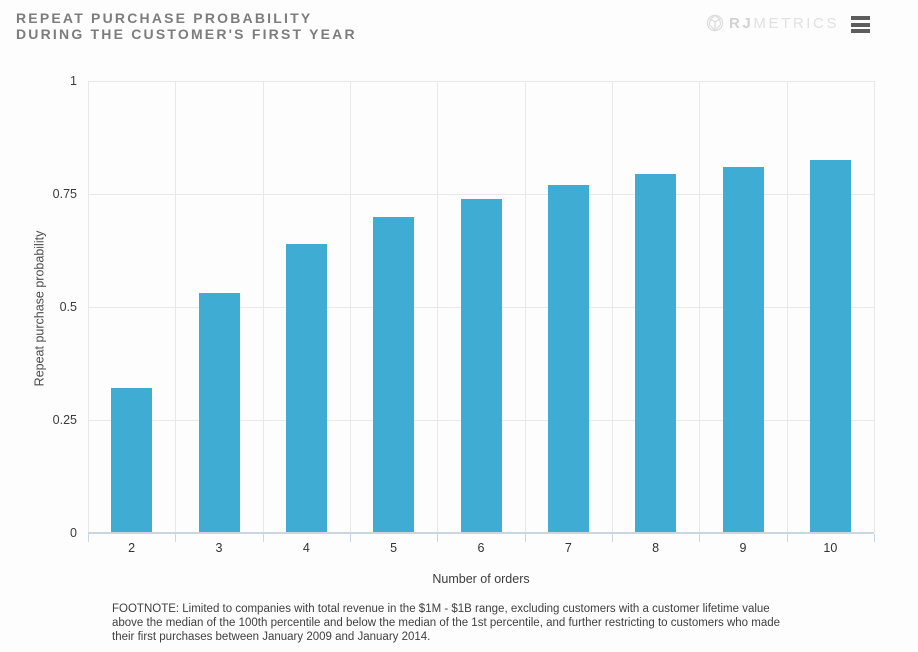  I want to click on x-tick-label: 3, so click(219, 548).